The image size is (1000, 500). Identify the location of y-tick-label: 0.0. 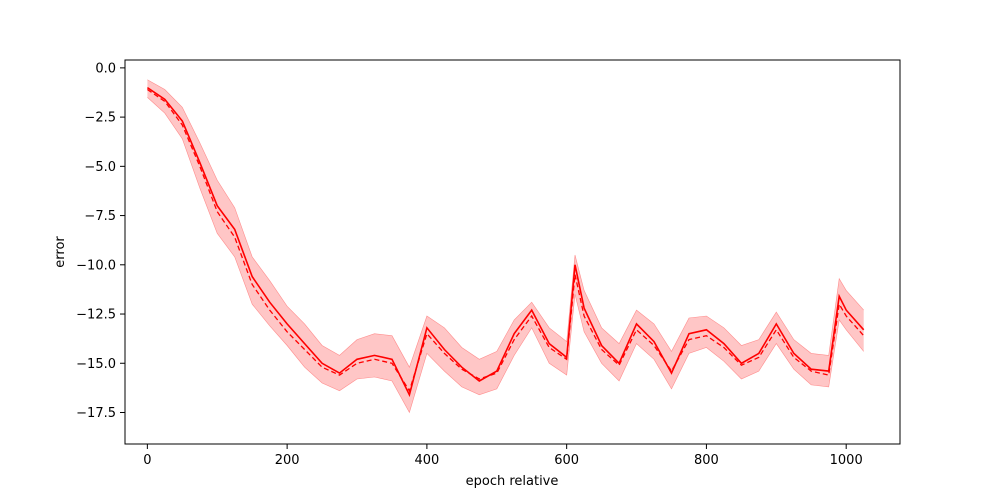
(105, 68).